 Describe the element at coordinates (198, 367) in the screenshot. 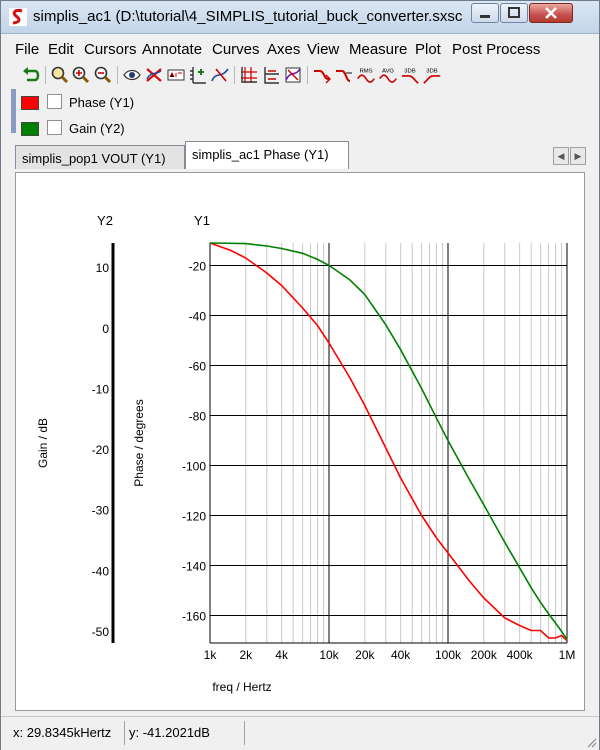

I see `y1-tick-label: -60` at that location.